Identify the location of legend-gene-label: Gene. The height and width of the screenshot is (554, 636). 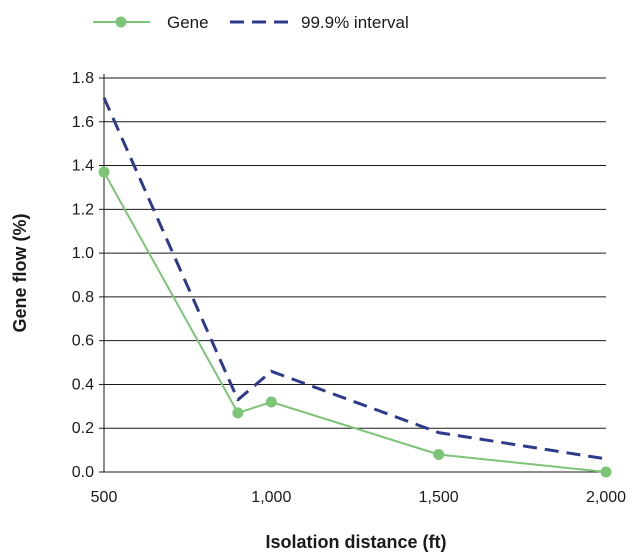
(188, 22).